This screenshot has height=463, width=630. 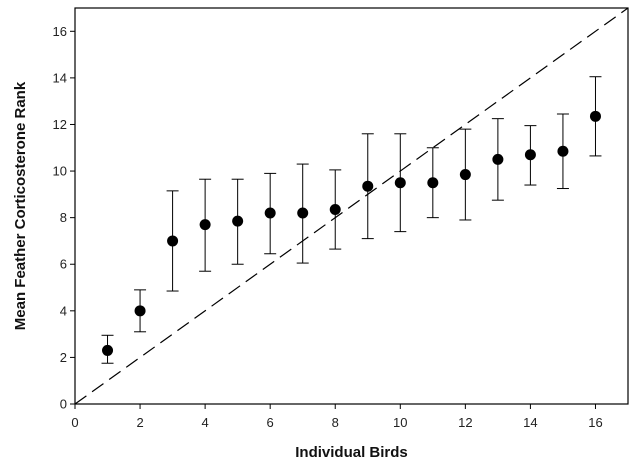 What do you see at coordinates (205, 422) in the screenshot?
I see `x-tick-label: 4` at bounding box center [205, 422].